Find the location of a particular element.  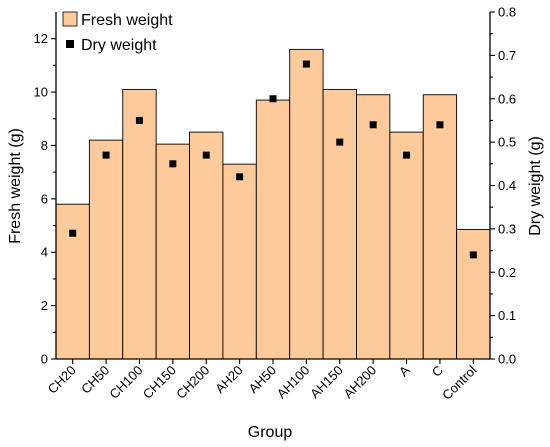

x-tick-label: CH200 is located at coordinates (192, 382).